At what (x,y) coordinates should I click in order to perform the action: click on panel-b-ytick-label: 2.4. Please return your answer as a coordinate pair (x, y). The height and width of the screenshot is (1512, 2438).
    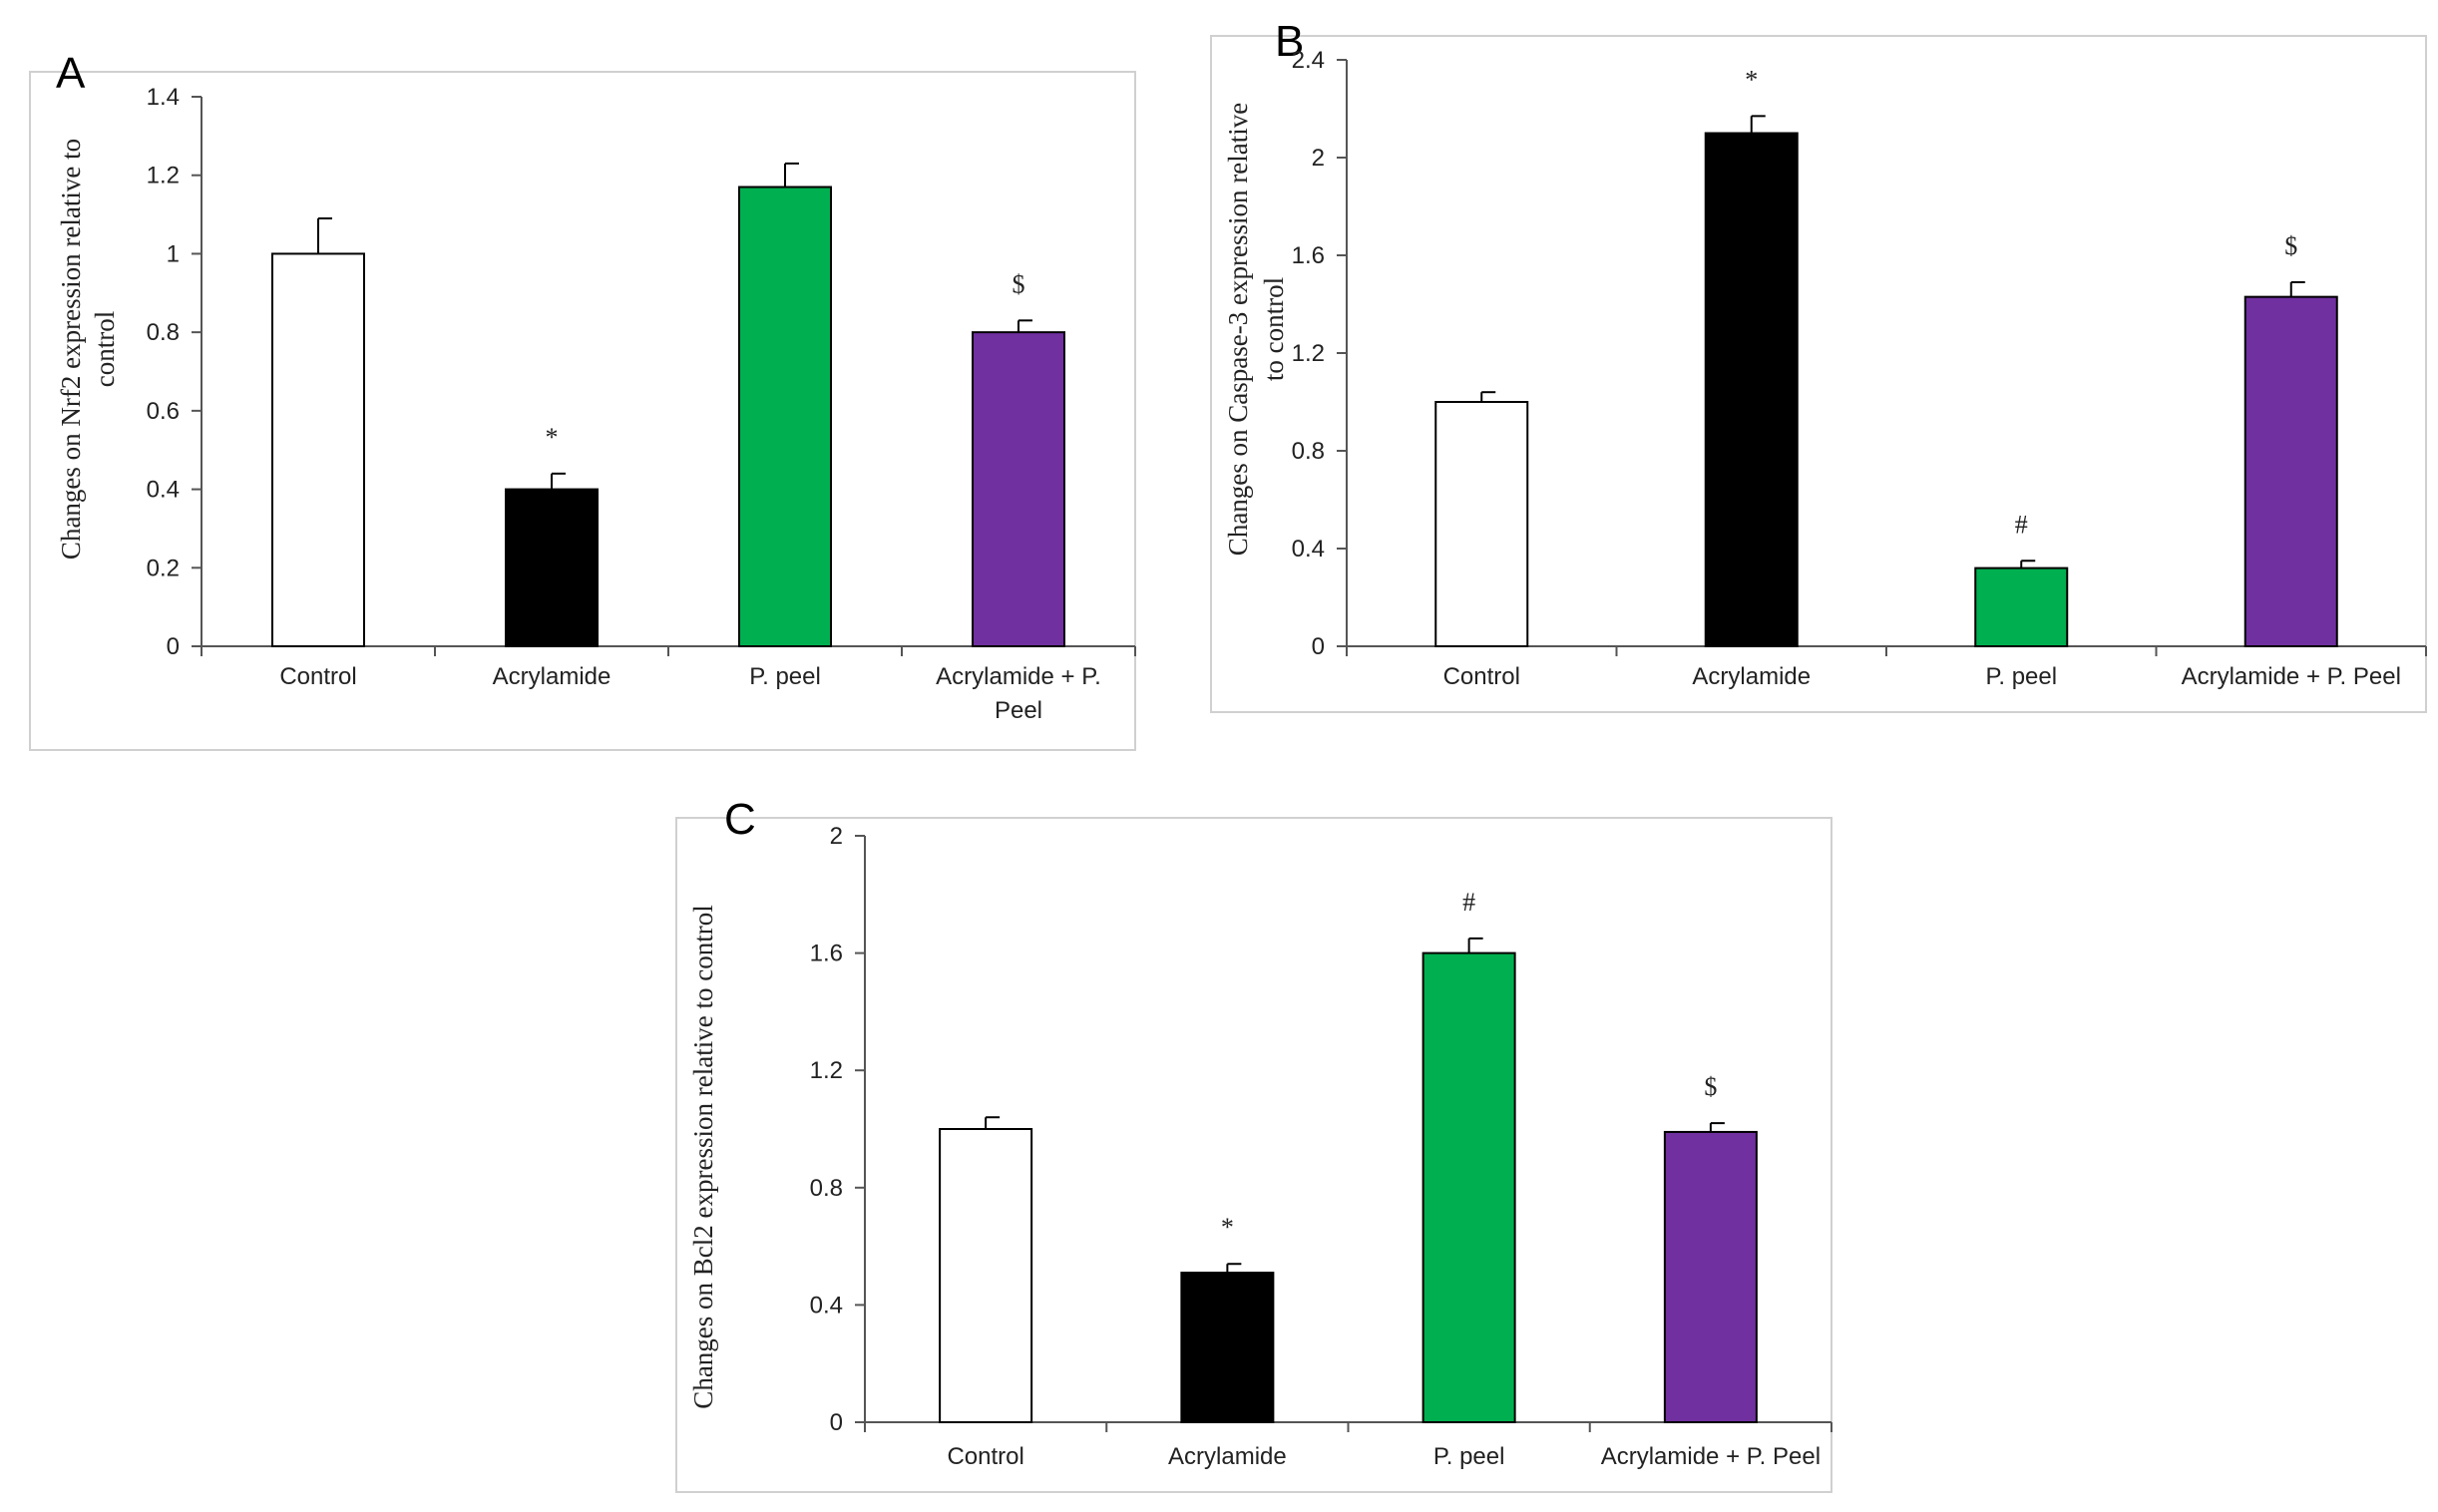
    Looking at the image, I should click on (1308, 60).